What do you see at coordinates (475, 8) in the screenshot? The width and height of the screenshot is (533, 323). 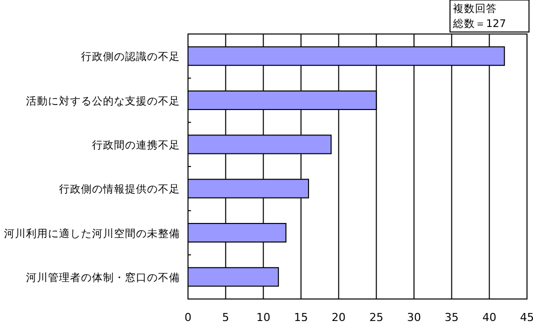 I see `text: 複数回答` at bounding box center [475, 8].